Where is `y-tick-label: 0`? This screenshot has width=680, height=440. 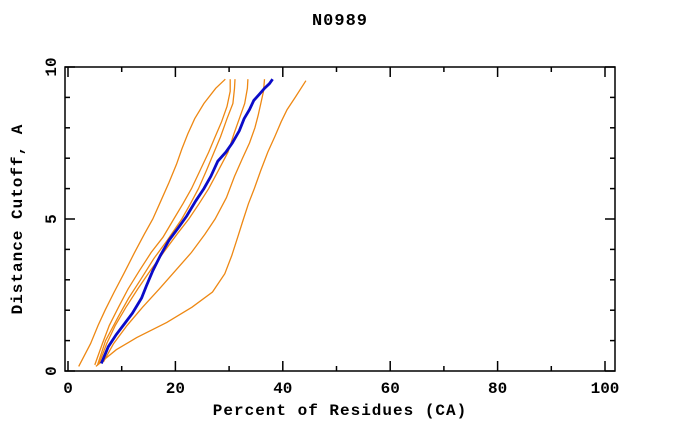 y-tick-label: 0 is located at coordinates (52, 371).